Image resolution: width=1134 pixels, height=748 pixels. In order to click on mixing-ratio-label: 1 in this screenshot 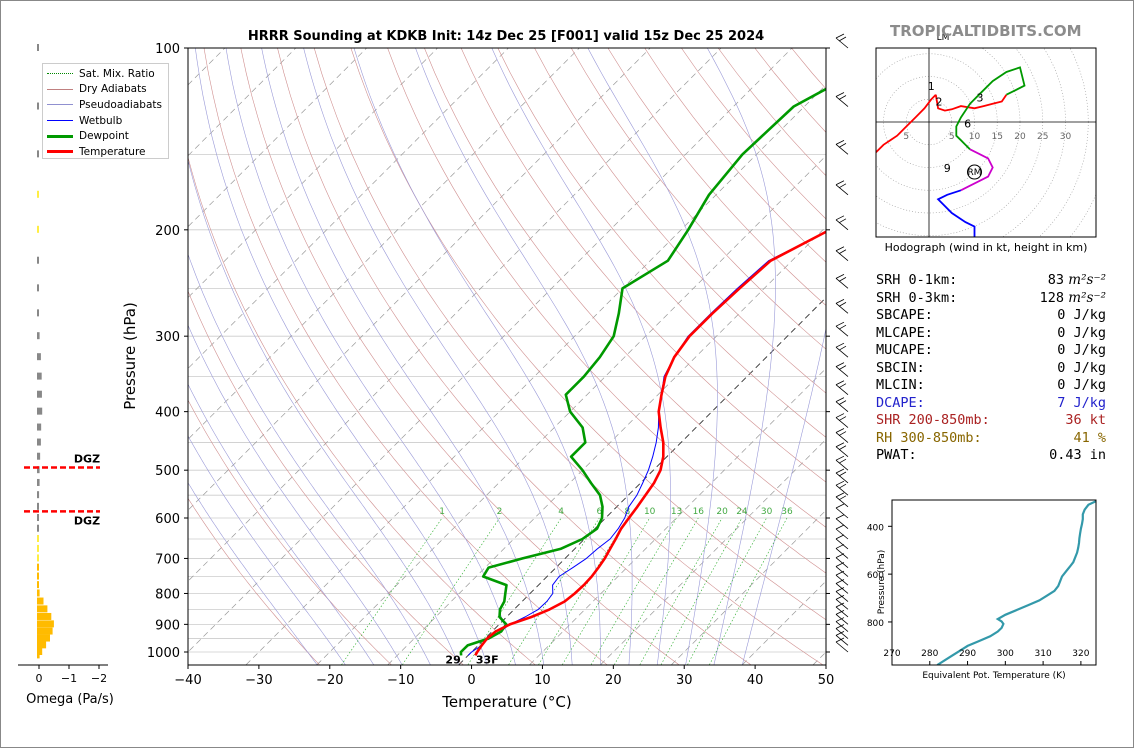, I will do `click(442, 512)`.